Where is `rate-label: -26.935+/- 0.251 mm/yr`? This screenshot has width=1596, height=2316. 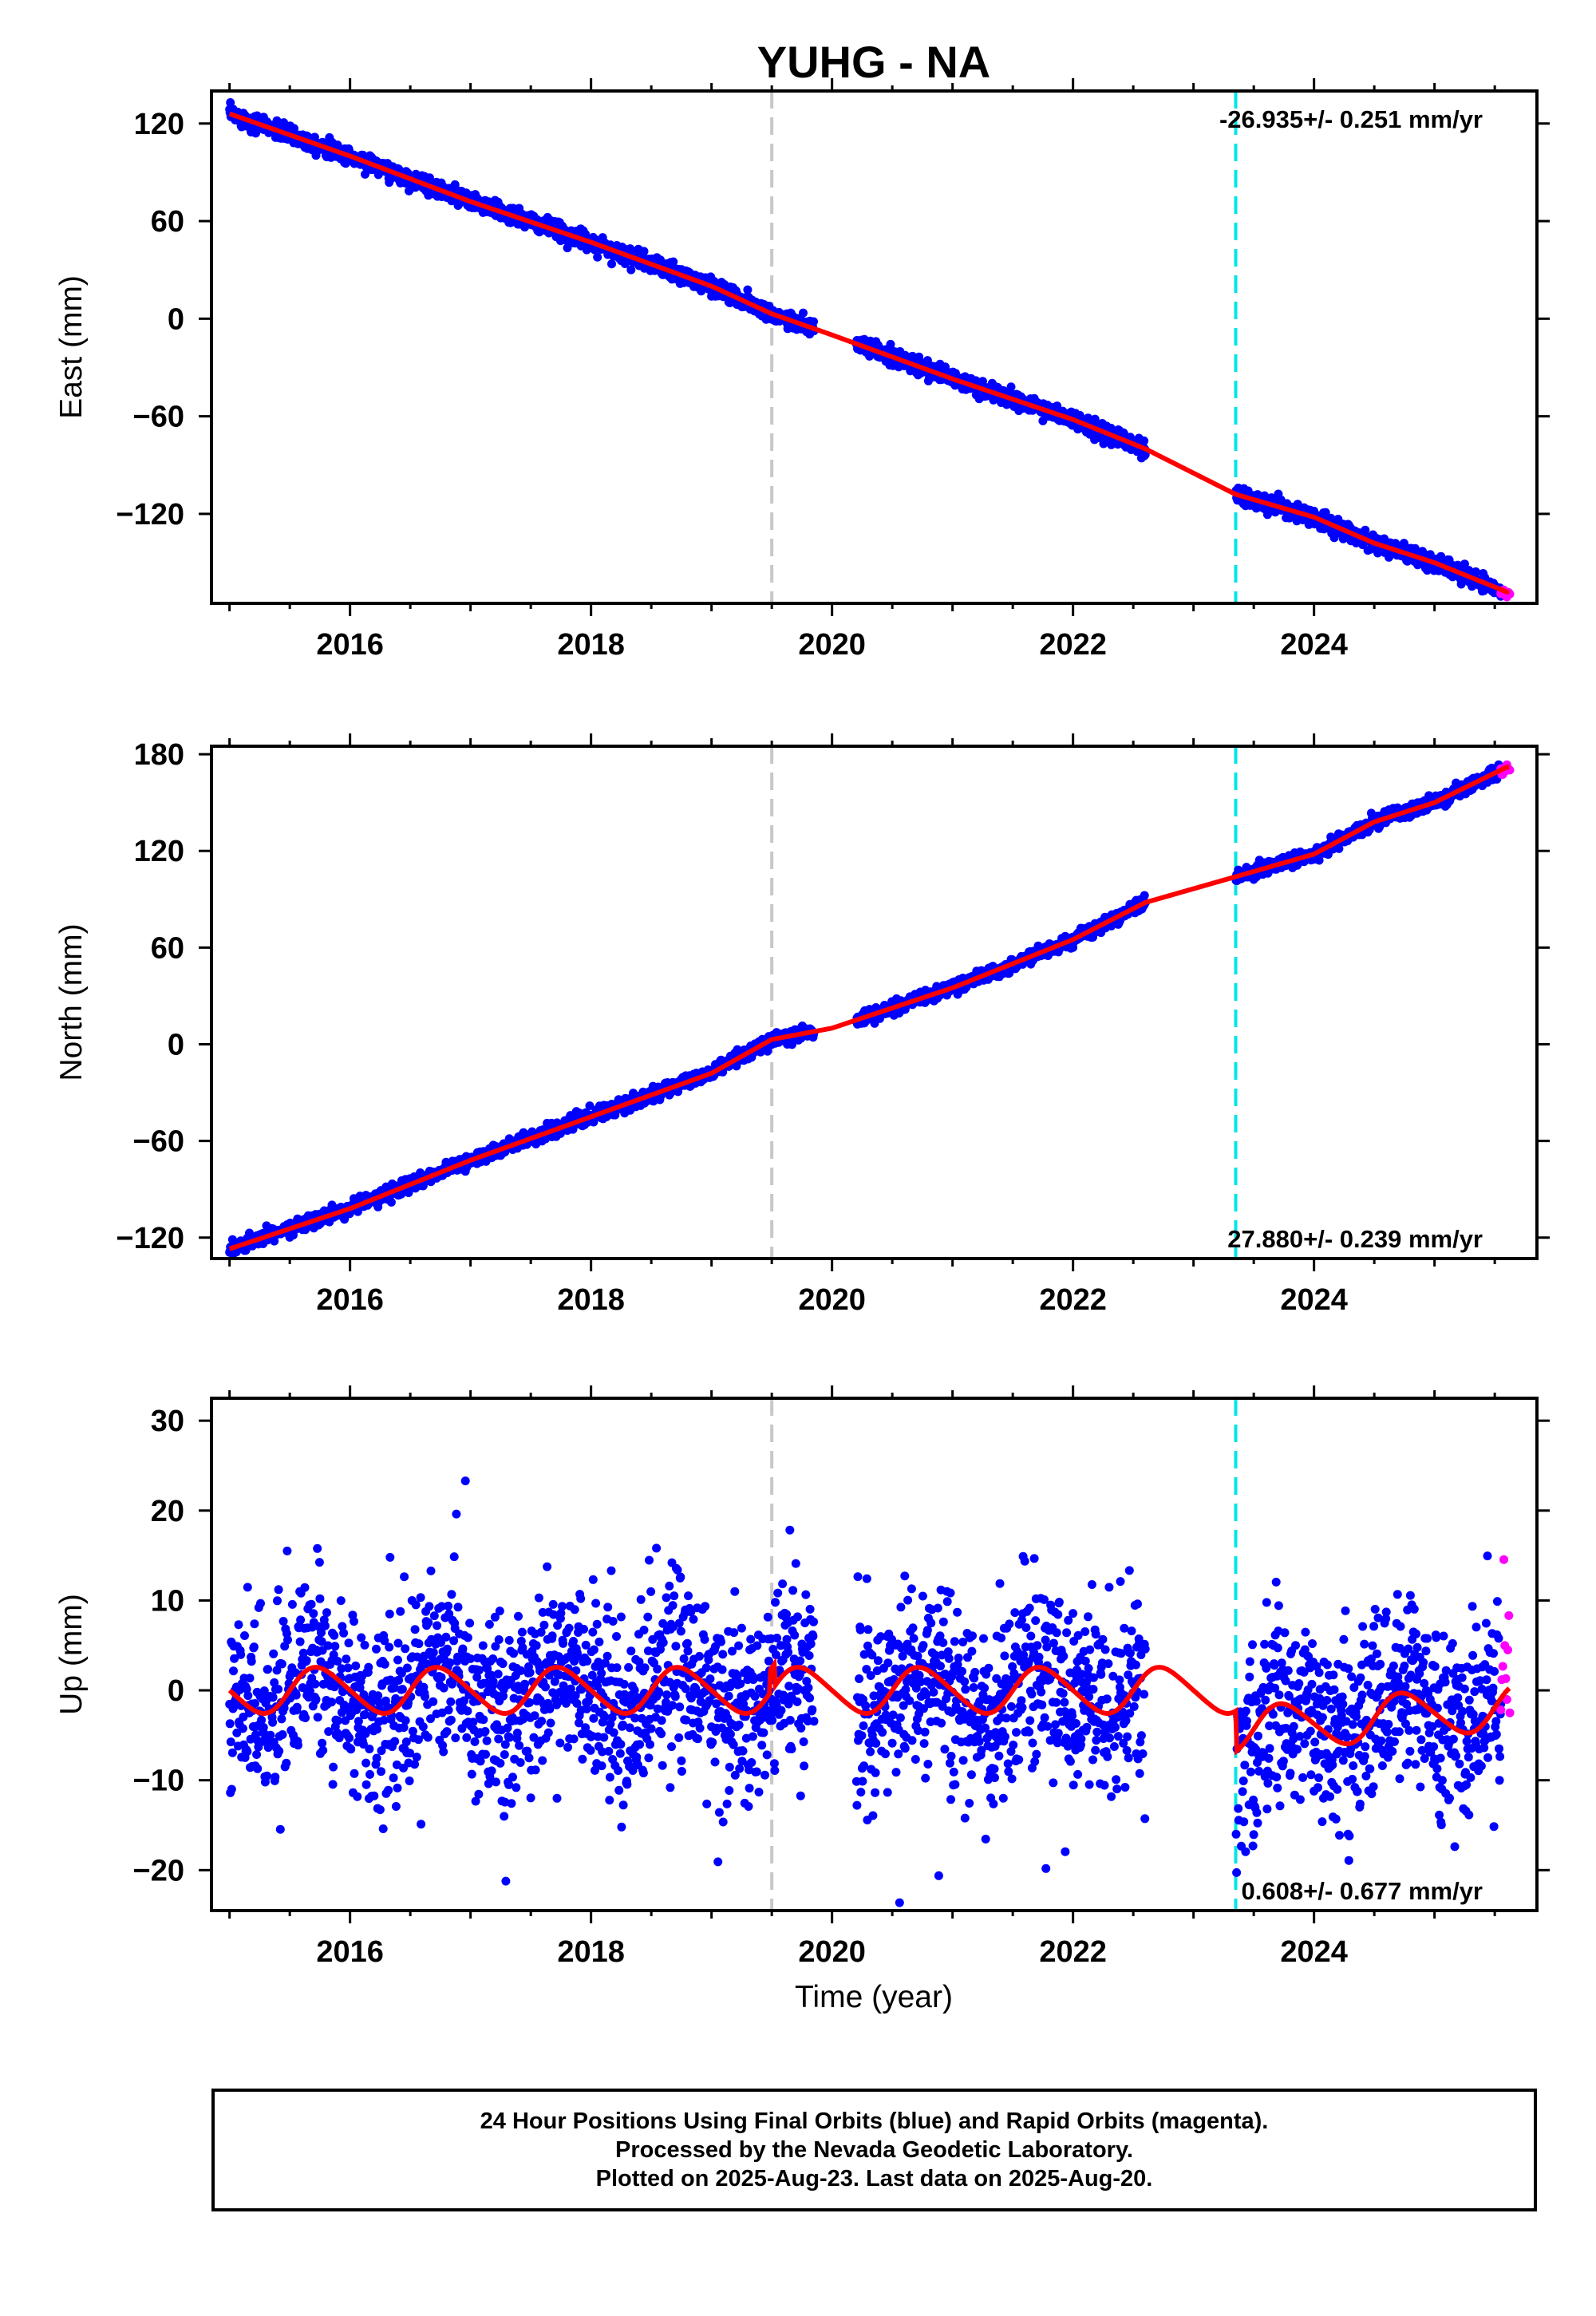
rate-label: -26.935+/- 0.251 mm/yr is located at coordinates (1351, 119).